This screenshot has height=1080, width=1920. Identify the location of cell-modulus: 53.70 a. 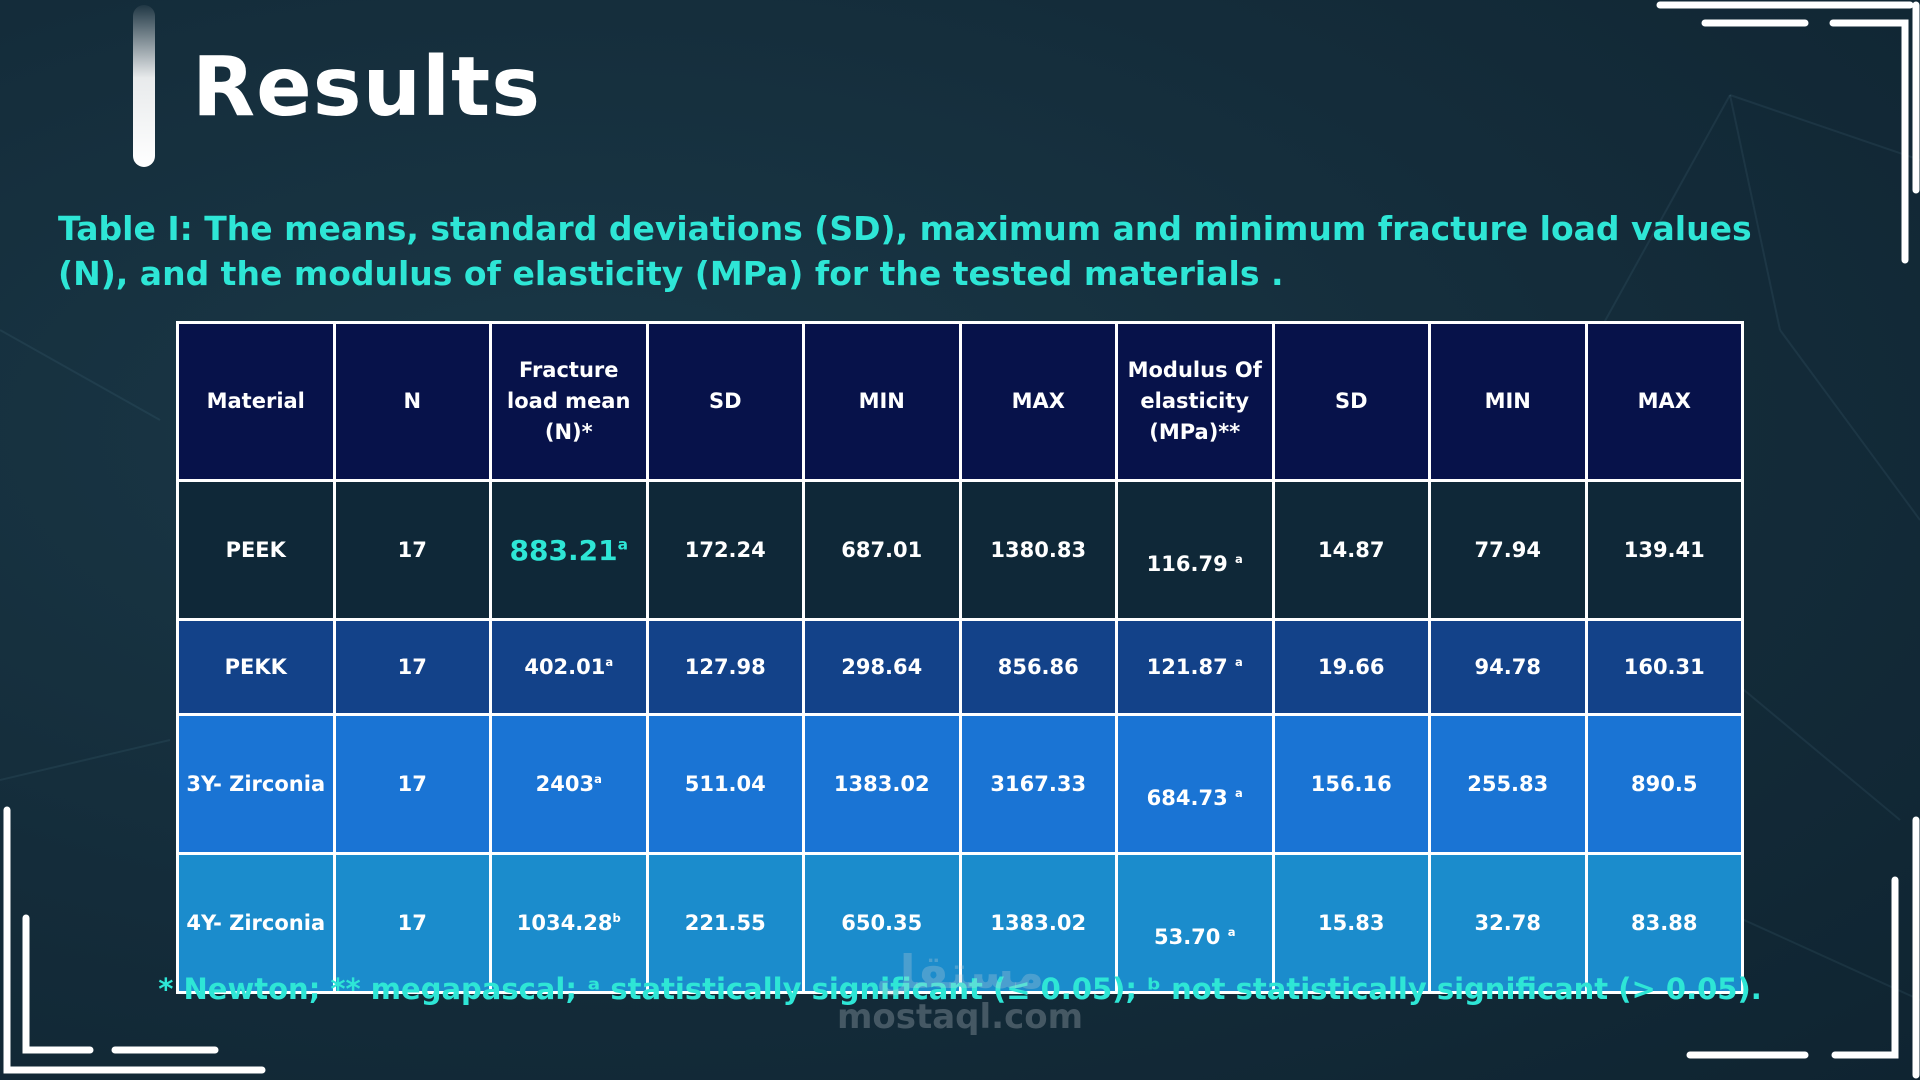
(1195, 923).